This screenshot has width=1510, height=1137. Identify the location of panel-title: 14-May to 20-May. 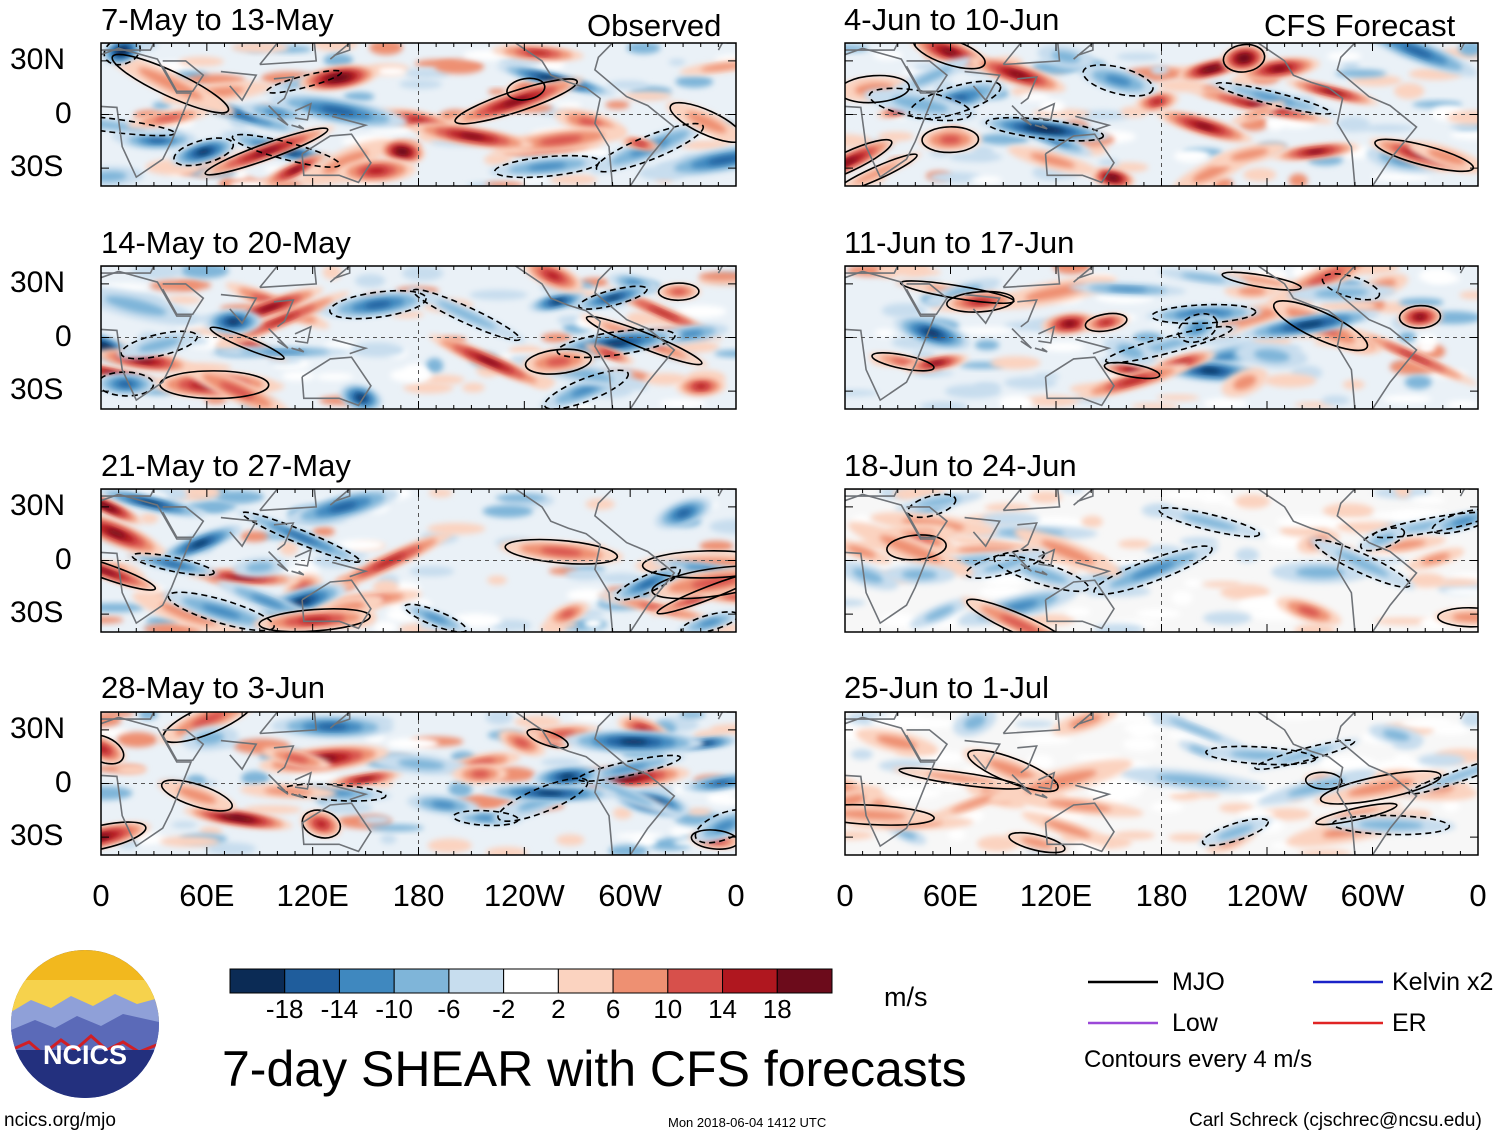
(226, 242).